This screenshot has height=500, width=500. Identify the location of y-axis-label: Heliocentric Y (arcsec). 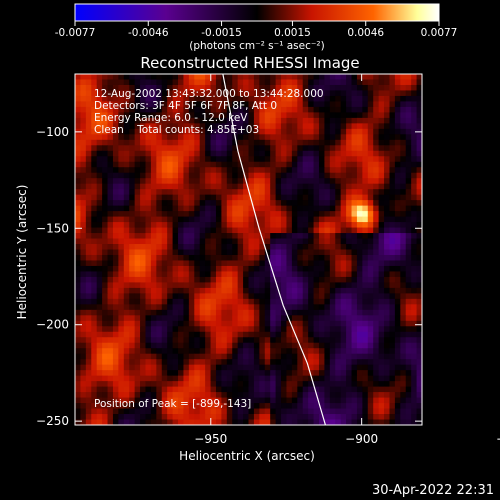
(22, 252).